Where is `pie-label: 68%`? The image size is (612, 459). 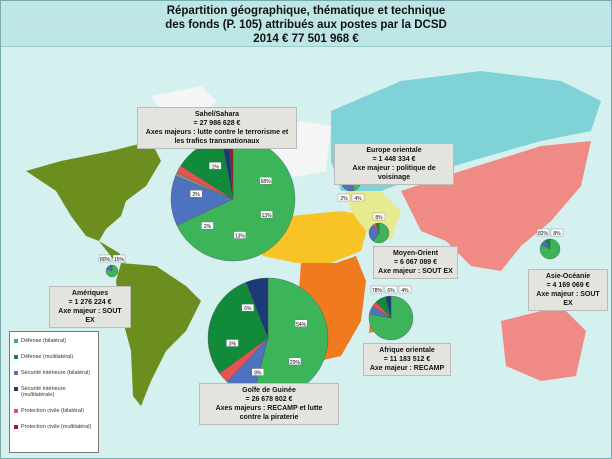 pie-label: 68% is located at coordinates (266, 182).